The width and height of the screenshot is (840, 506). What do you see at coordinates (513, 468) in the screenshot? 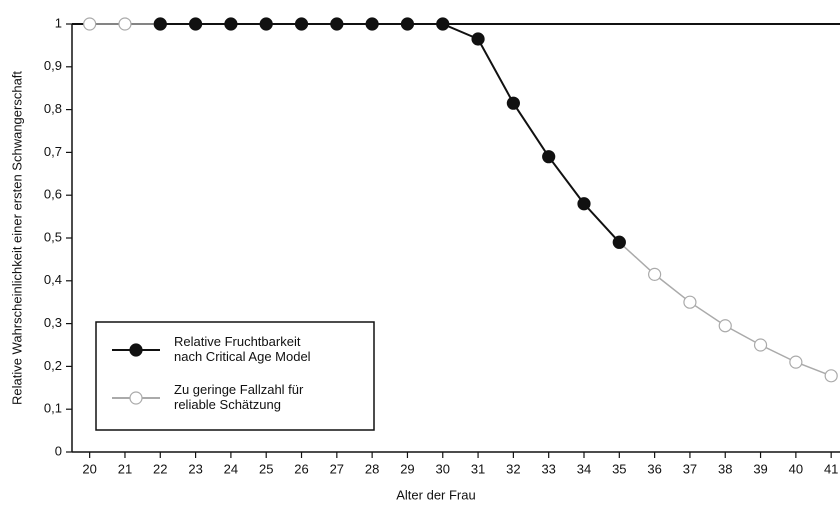
I see `x-tick-label: 32` at bounding box center [513, 468].